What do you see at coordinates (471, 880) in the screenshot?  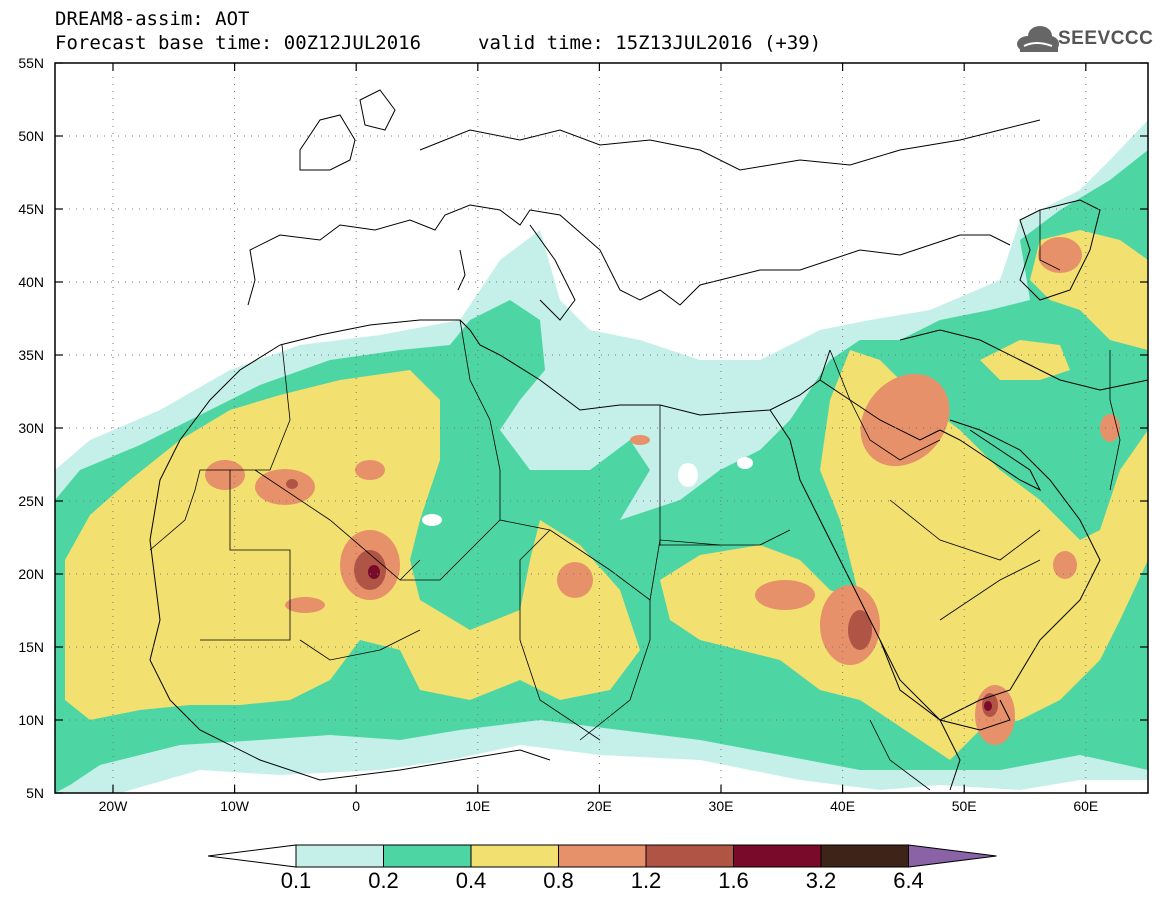 I see `colorbar-label: 0.4` at bounding box center [471, 880].